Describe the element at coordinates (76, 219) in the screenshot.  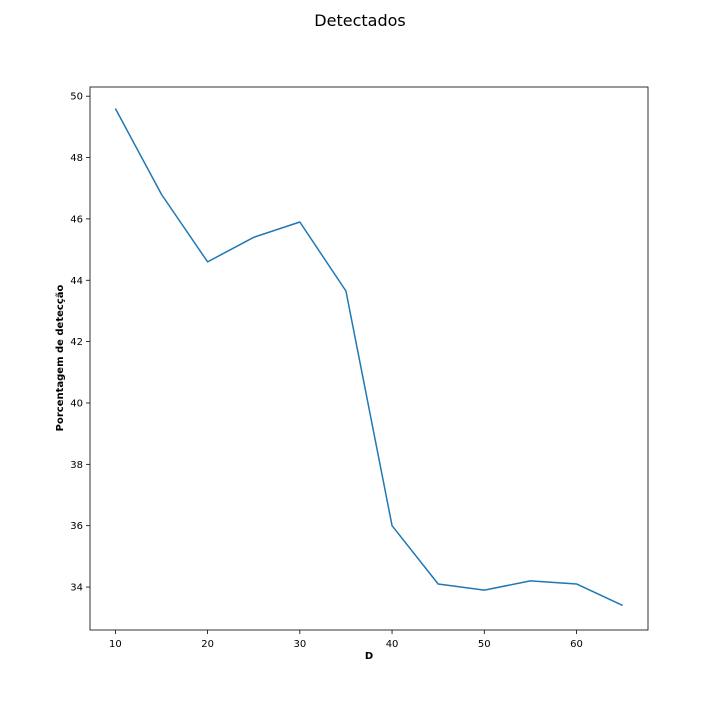
I see `y-tick-label: 46` at that location.